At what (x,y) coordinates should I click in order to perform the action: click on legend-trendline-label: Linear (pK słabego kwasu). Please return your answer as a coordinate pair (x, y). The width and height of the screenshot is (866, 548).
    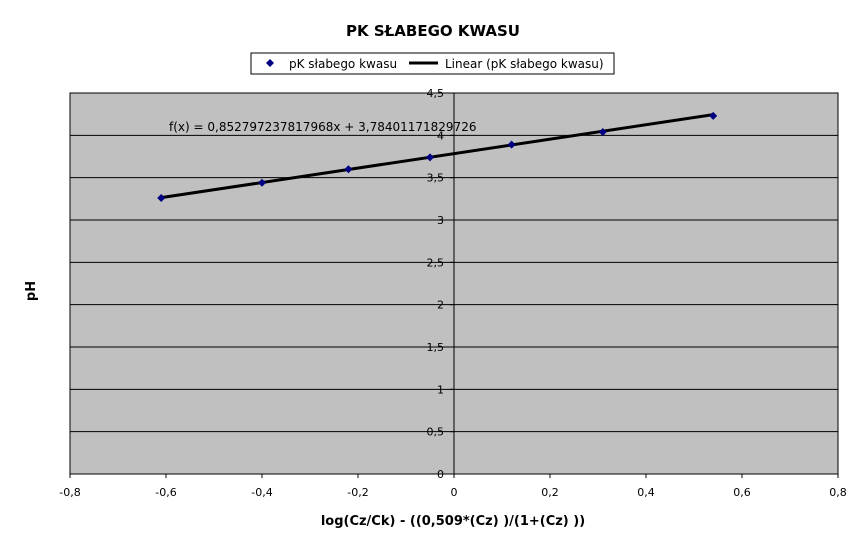
    Looking at the image, I should click on (524, 64).